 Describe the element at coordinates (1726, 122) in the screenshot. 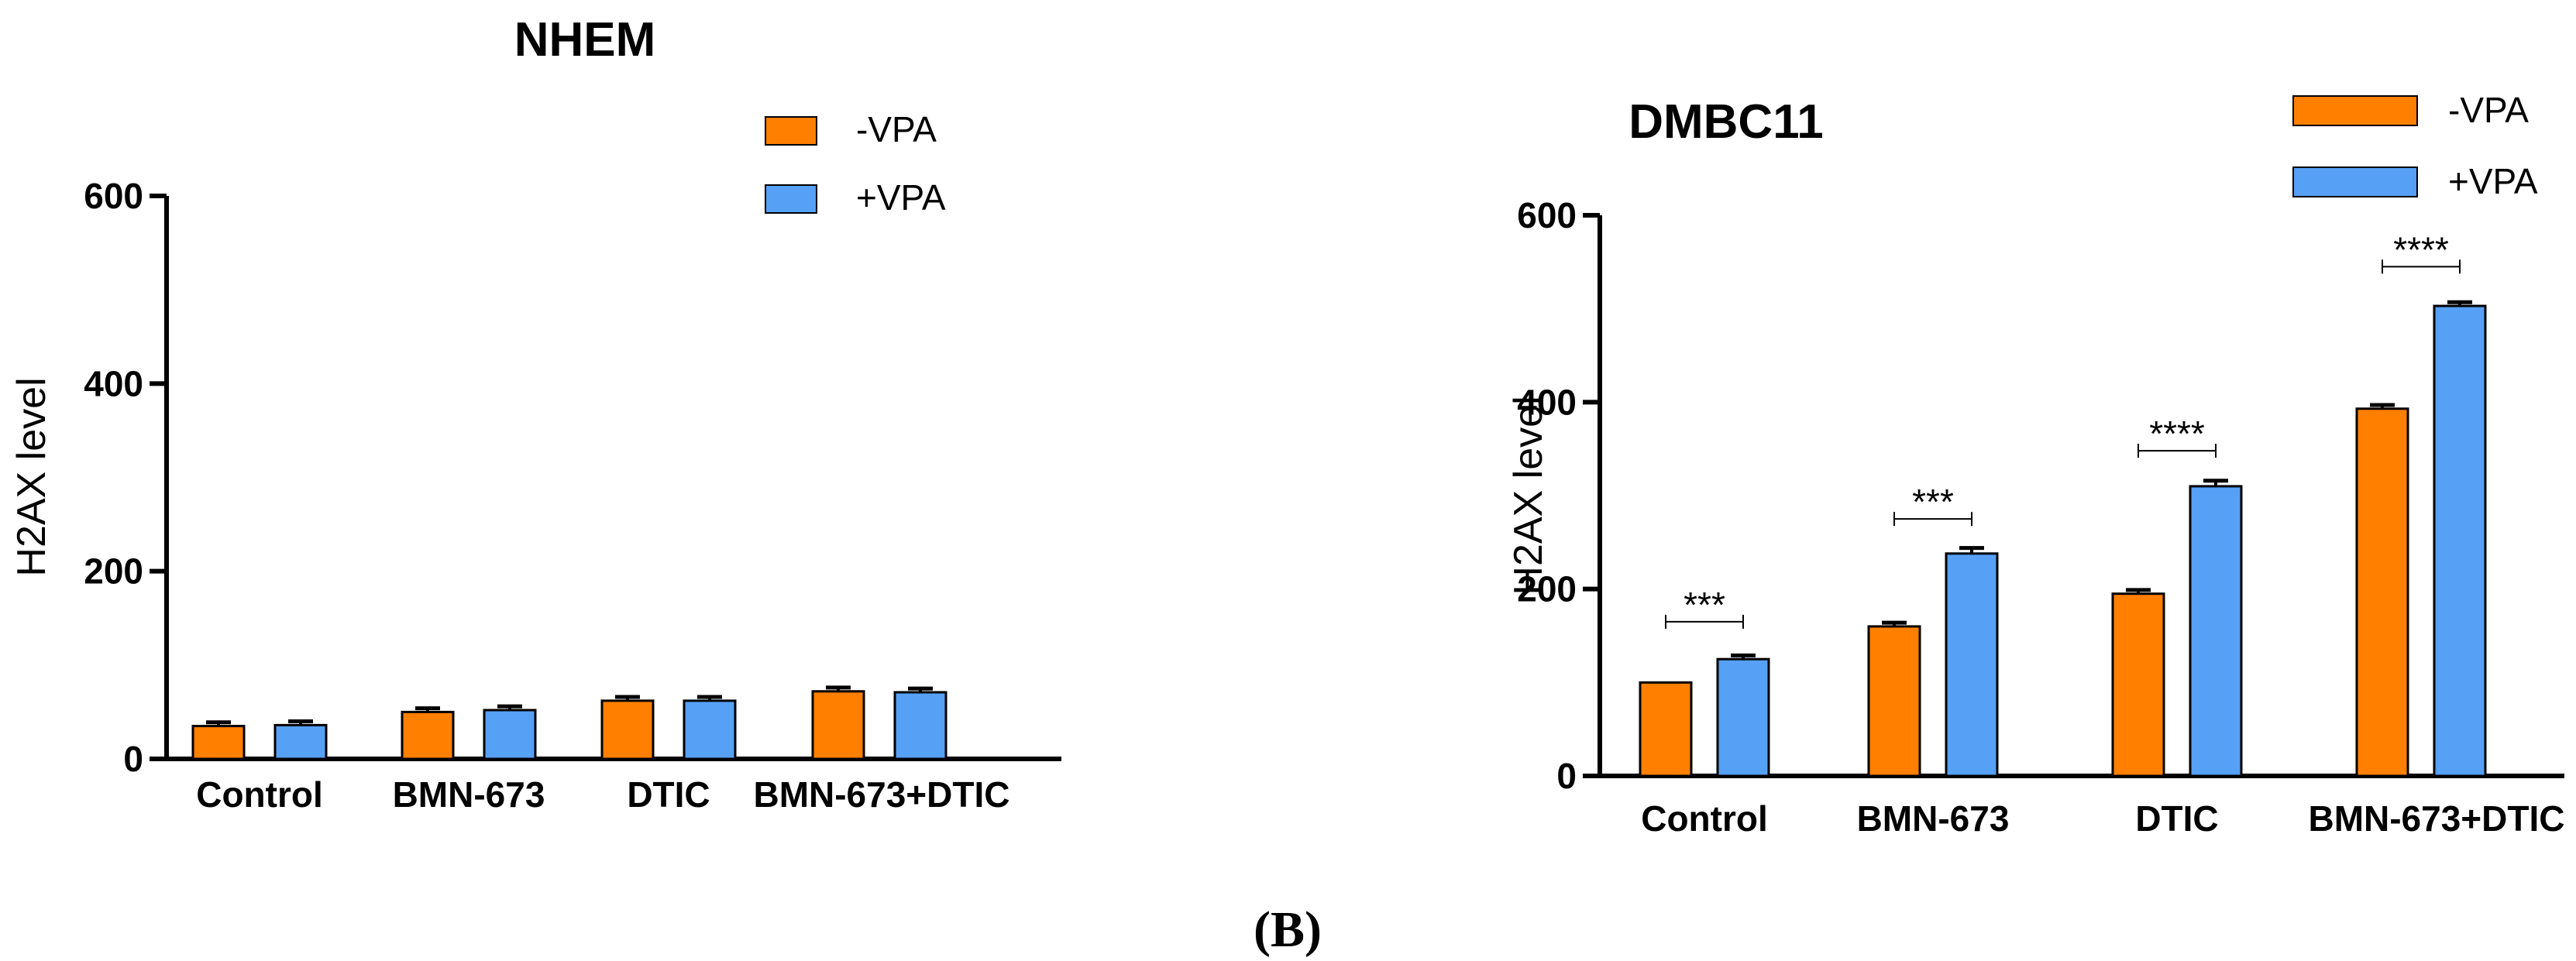

I see `chart-title: DMBC11` at that location.